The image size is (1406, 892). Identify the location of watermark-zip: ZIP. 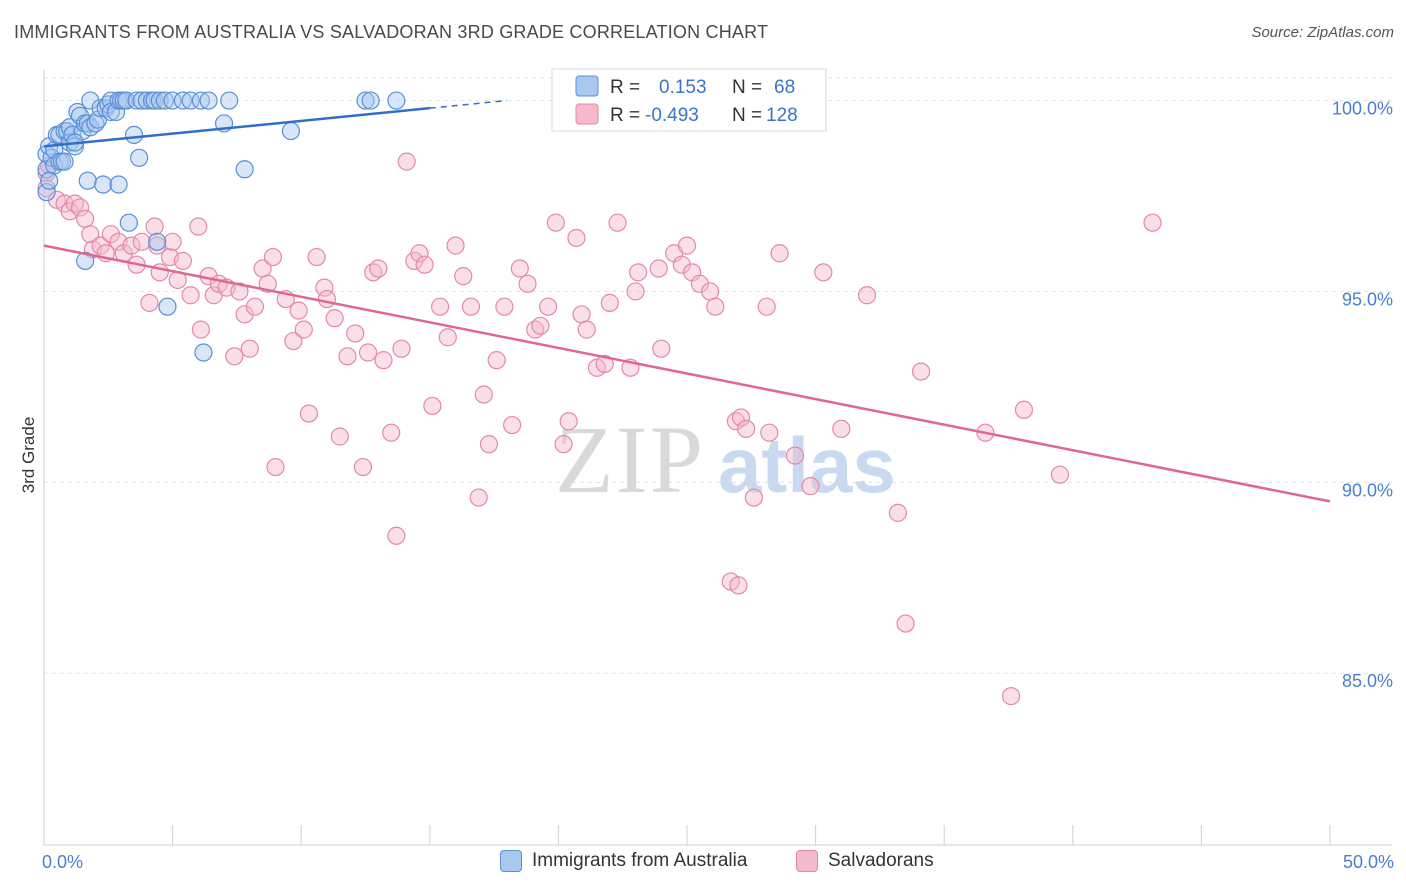
(630, 459).